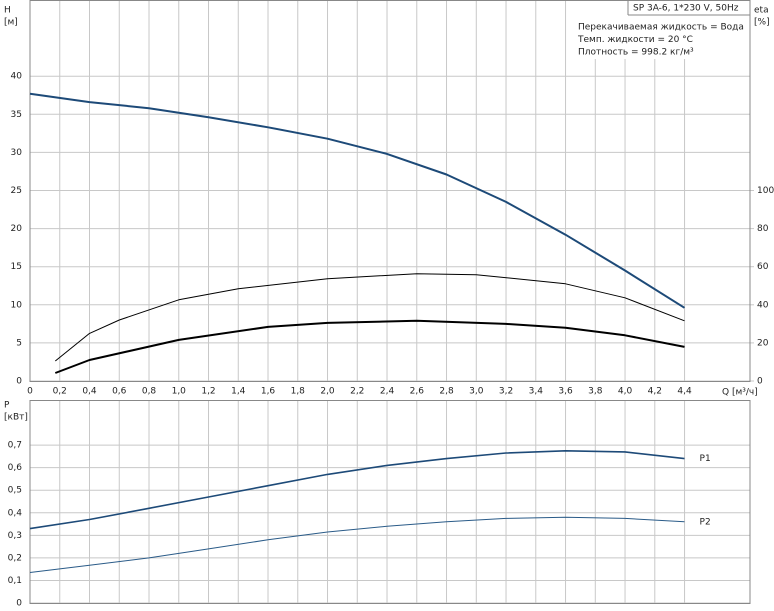 The width and height of the screenshot is (774, 611). Describe the element at coordinates (16, 191) in the screenshot. I see `y-tick-label: 25` at that location.